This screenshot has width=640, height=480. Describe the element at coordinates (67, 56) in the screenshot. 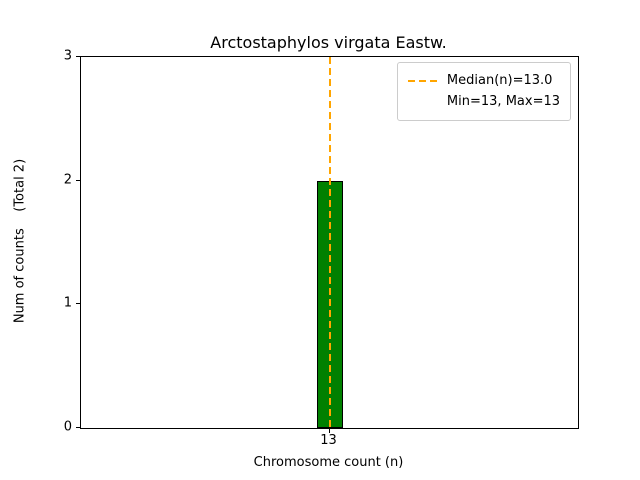

I see `y-tick-label: 3` at that location.